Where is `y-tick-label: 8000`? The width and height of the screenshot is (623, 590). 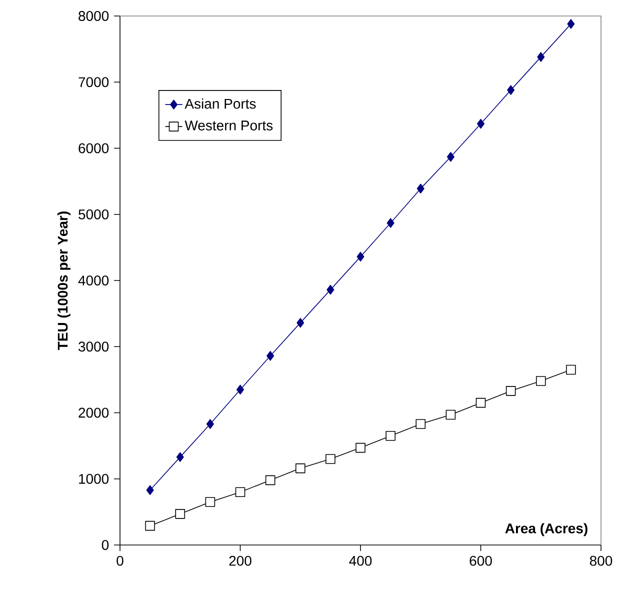
y-tick-label: 8000 is located at coordinates (93, 16).